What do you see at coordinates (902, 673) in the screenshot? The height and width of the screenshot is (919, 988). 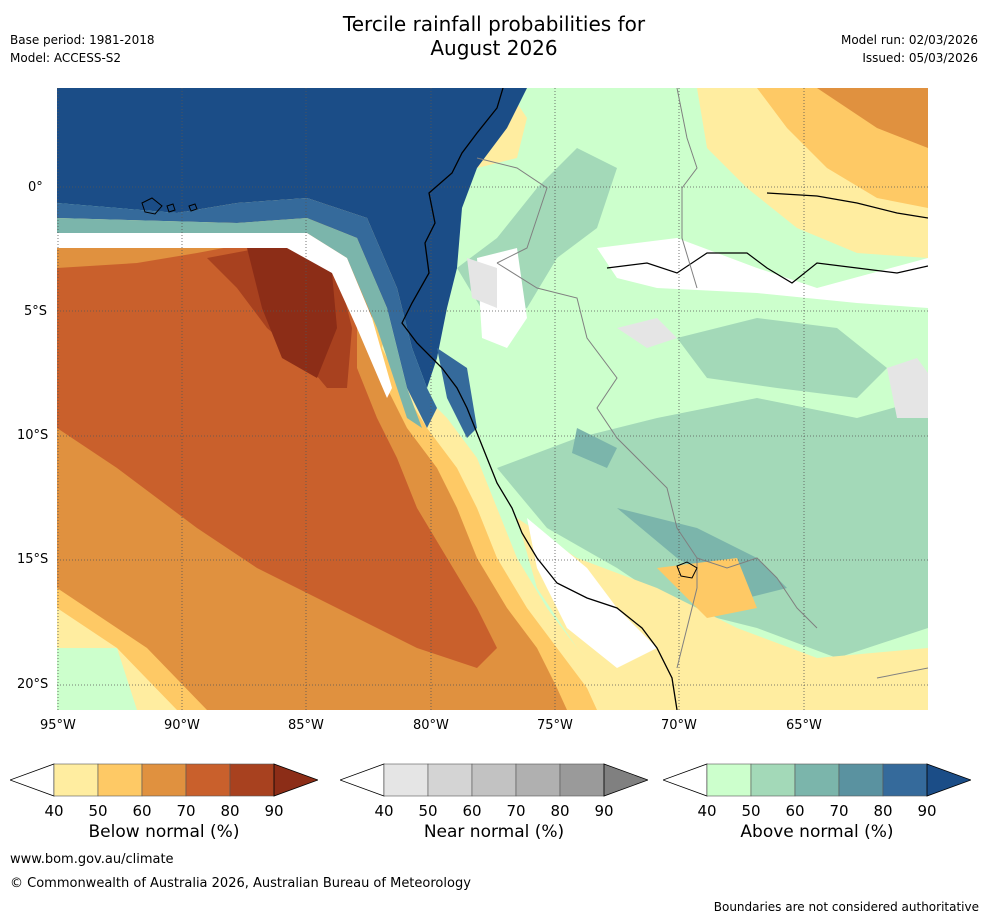 I see `border-southeast` at bounding box center [902, 673].